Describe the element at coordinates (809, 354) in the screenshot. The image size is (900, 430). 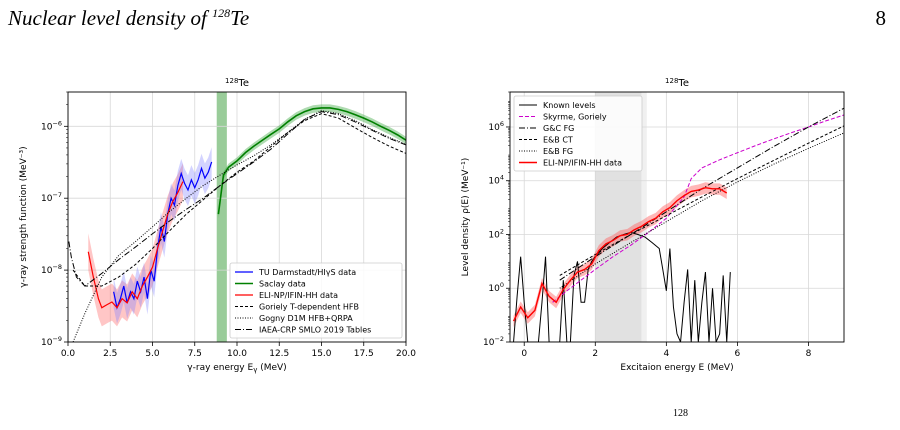
I see `x-tick-label: 8` at that location.